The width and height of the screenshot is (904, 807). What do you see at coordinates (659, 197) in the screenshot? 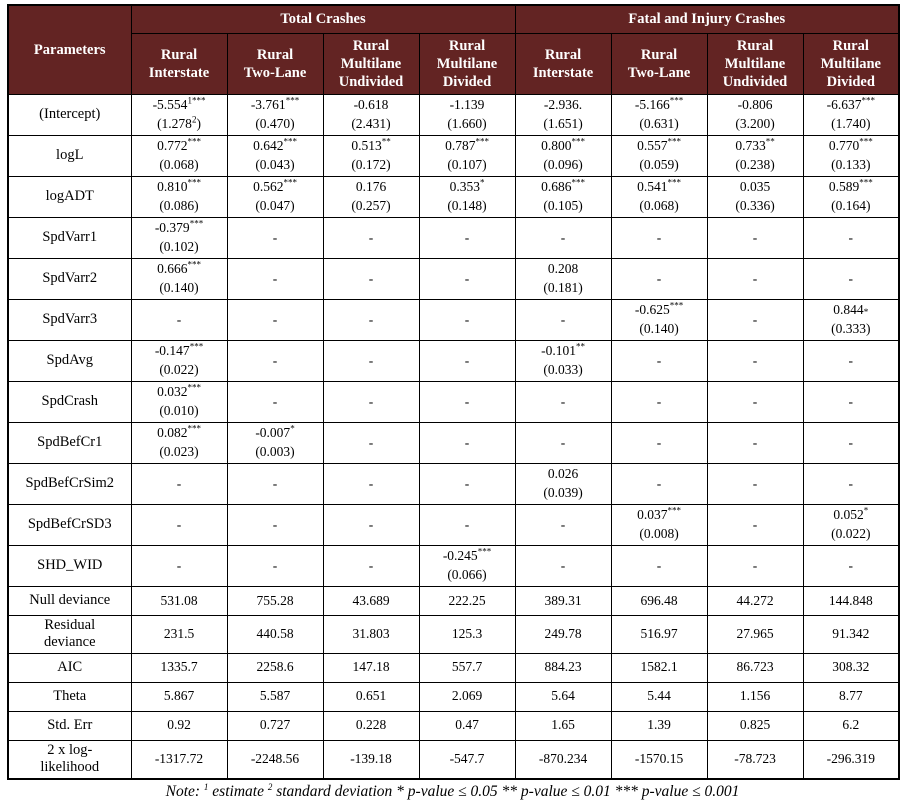
I see `data-cell: 0.541*** (0.068)` at bounding box center [659, 197].